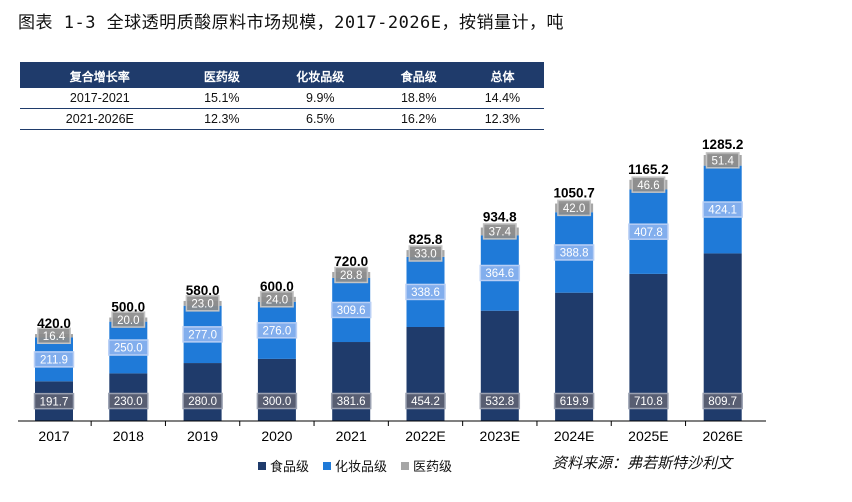 The height and width of the screenshot is (502, 852). I want to click on data-label-cosmetic: 277.0, so click(202, 336).